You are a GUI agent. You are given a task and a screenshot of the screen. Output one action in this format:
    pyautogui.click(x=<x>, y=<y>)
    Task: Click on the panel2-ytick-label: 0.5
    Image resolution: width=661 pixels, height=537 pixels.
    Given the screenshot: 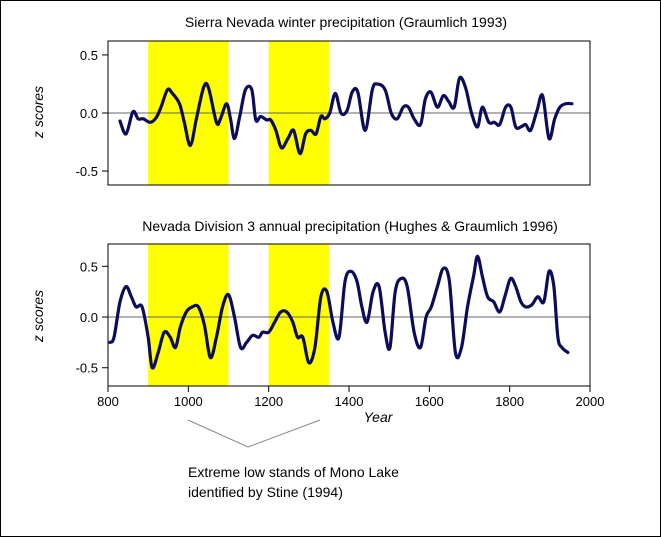 What is the action you would take?
    pyautogui.click(x=89, y=266)
    